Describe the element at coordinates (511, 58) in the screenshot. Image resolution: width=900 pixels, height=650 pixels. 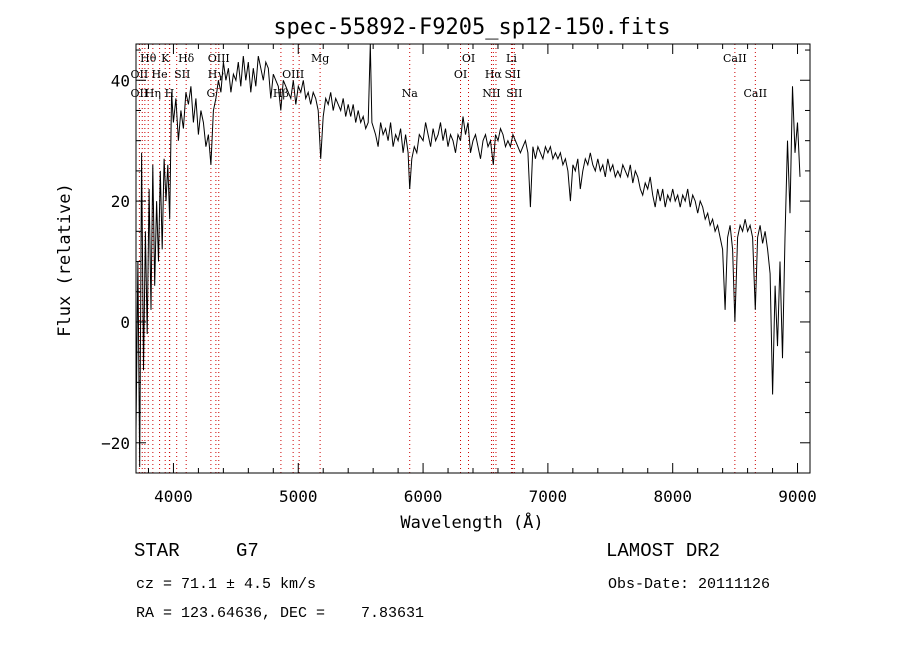
I see `line-label: Li` at that location.